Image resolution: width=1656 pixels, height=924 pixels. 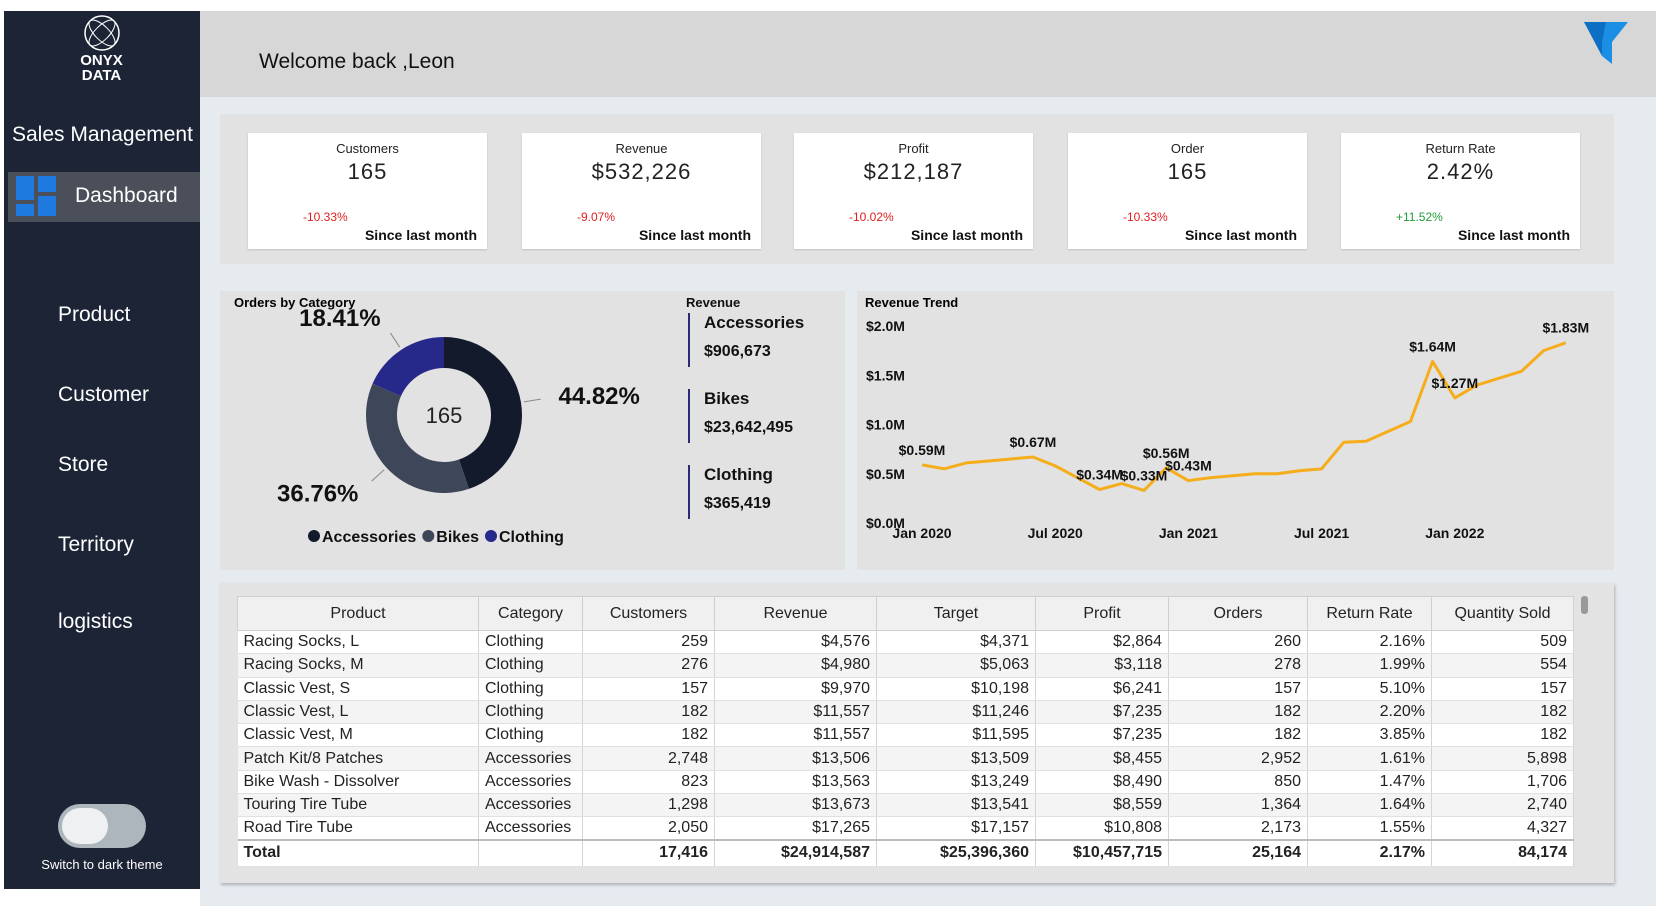 What do you see at coordinates (358, 642) in the screenshot?
I see `table-cell: Racing Socks, L` at bounding box center [358, 642].